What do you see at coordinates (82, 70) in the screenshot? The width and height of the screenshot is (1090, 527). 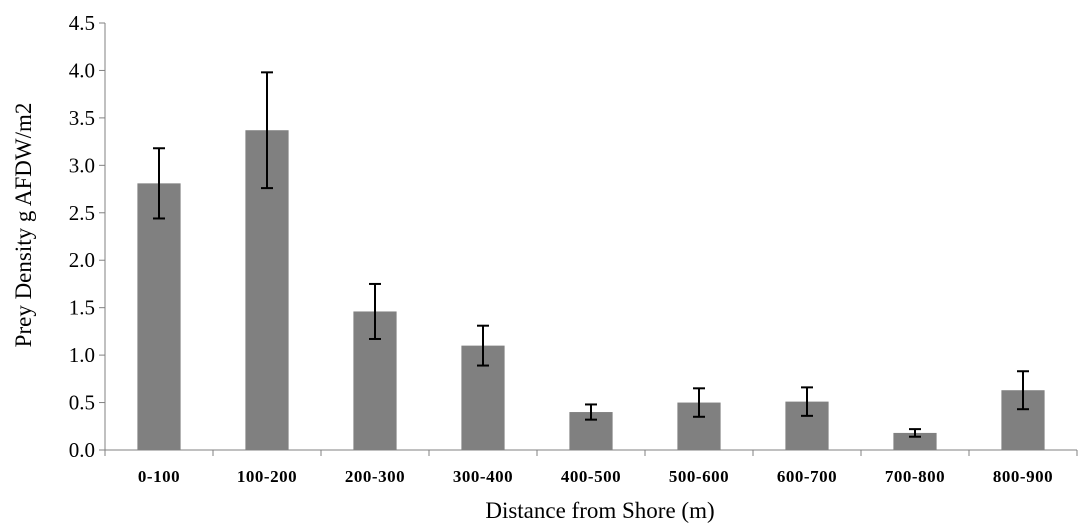 I see `y-tick-label: 4.0` at bounding box center [82, 70].